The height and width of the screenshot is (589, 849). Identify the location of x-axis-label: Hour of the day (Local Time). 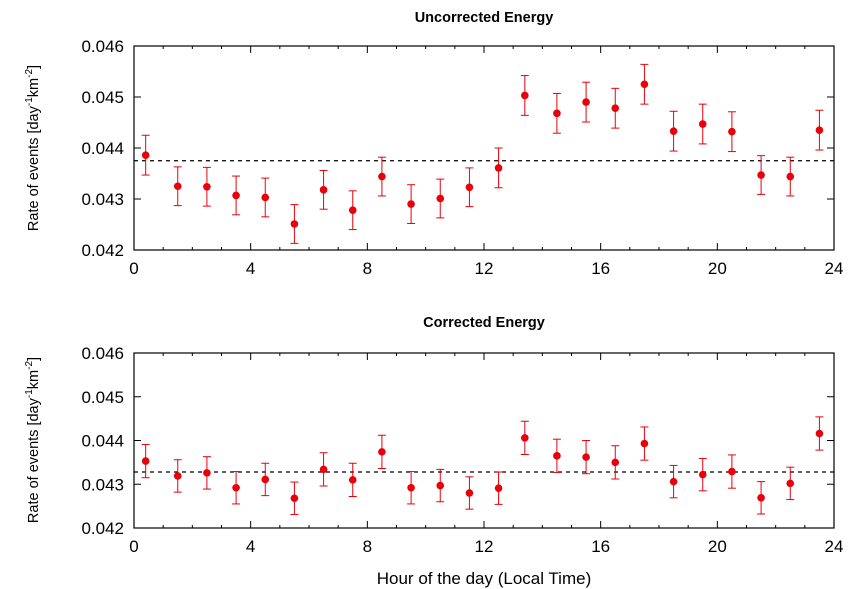
(484, 578).